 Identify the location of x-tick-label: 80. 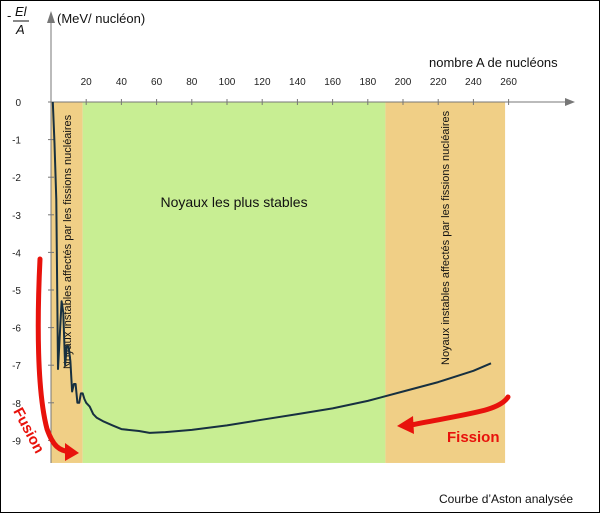
(192, 82).